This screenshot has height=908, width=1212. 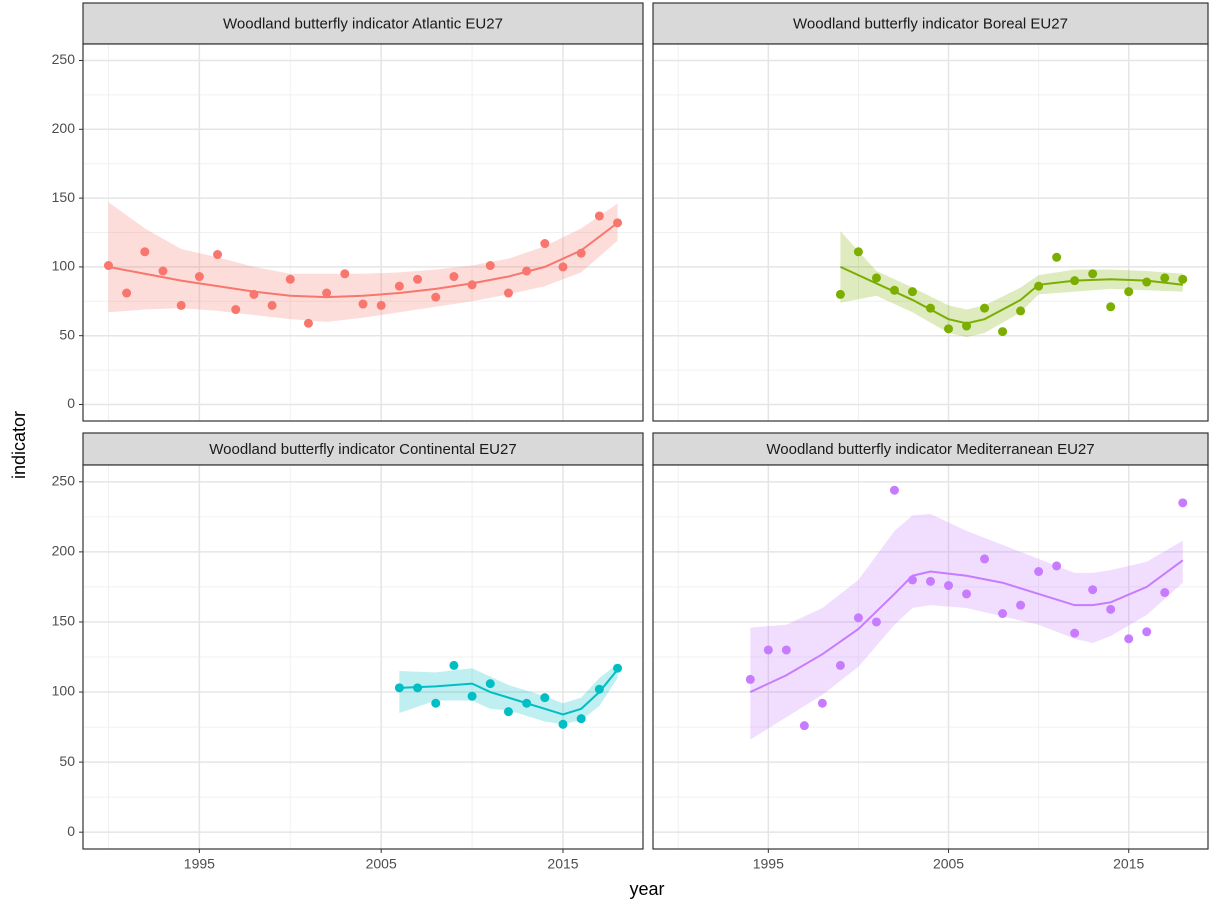 I want to click on x-axis-title: year, so click(x=646, y=889).